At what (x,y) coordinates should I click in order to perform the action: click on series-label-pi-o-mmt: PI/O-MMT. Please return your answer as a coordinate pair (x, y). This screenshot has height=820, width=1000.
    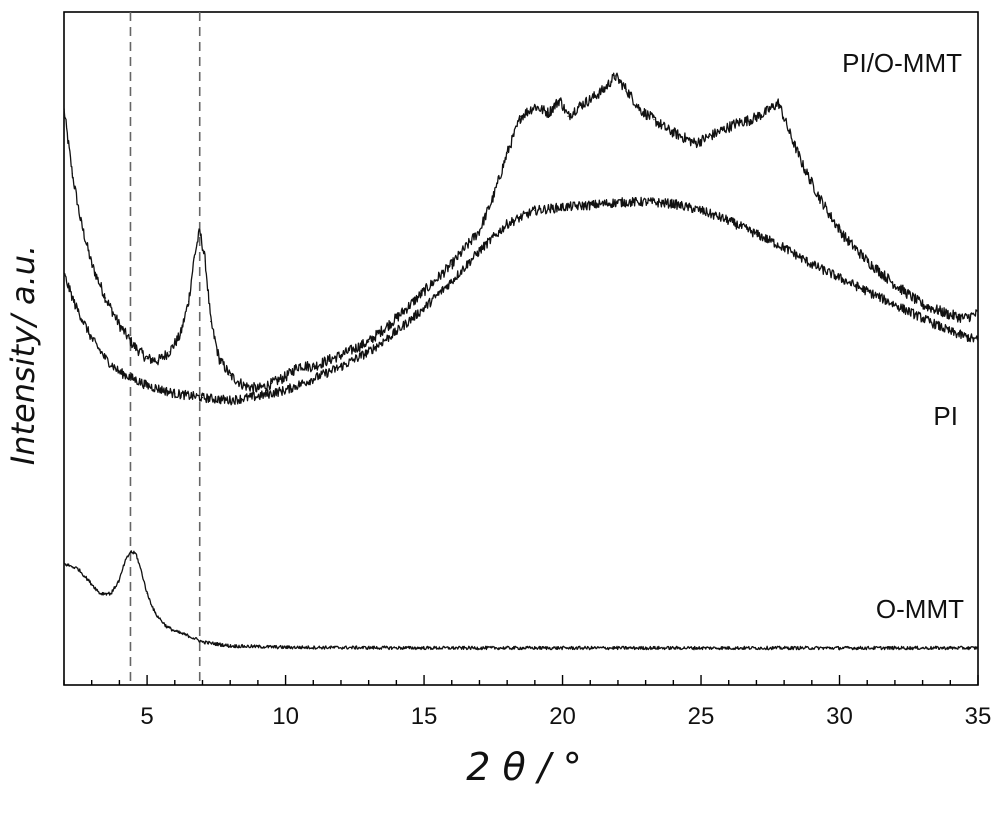
    Looking at the image, I should click on (902, 63).